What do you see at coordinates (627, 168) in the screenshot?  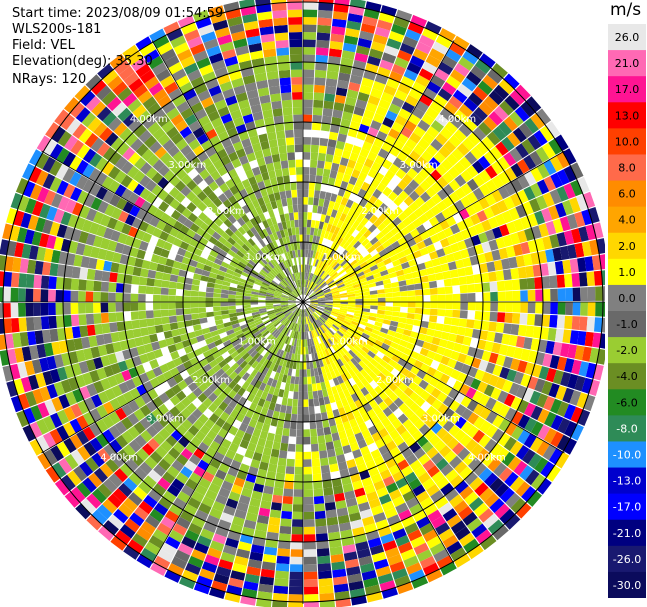 I see `colorbar-tick-label: 8.0` at bounding box center [627, 168].